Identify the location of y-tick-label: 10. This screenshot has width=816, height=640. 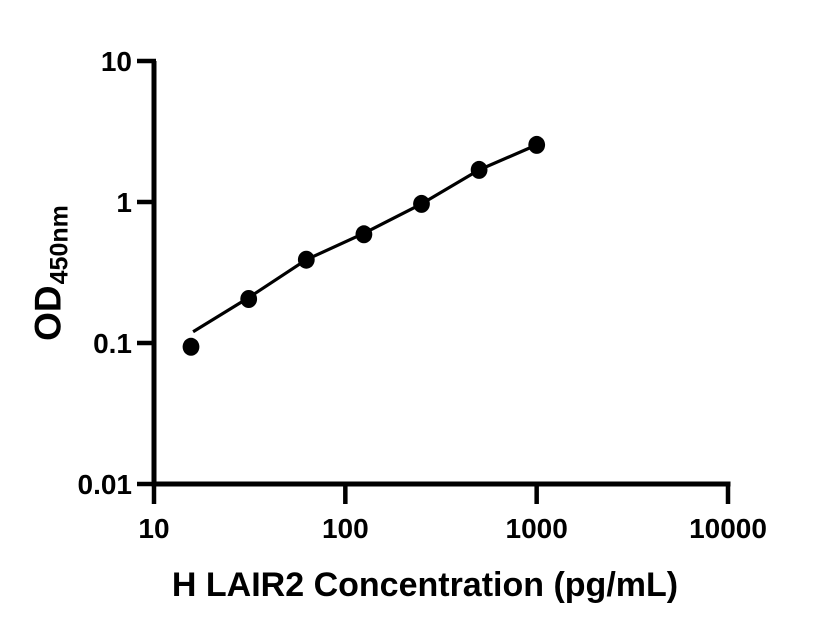
(116, 61).